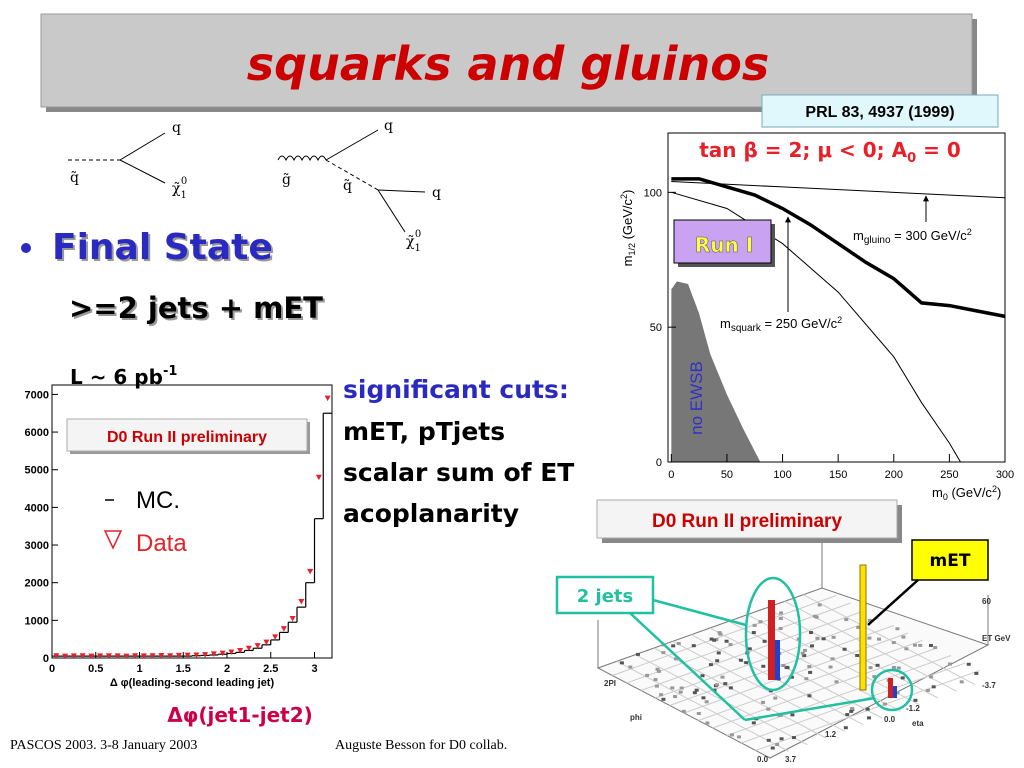 This screenshot has width=1024, height=768. I want to click on label-part: ), so click(627, 192).